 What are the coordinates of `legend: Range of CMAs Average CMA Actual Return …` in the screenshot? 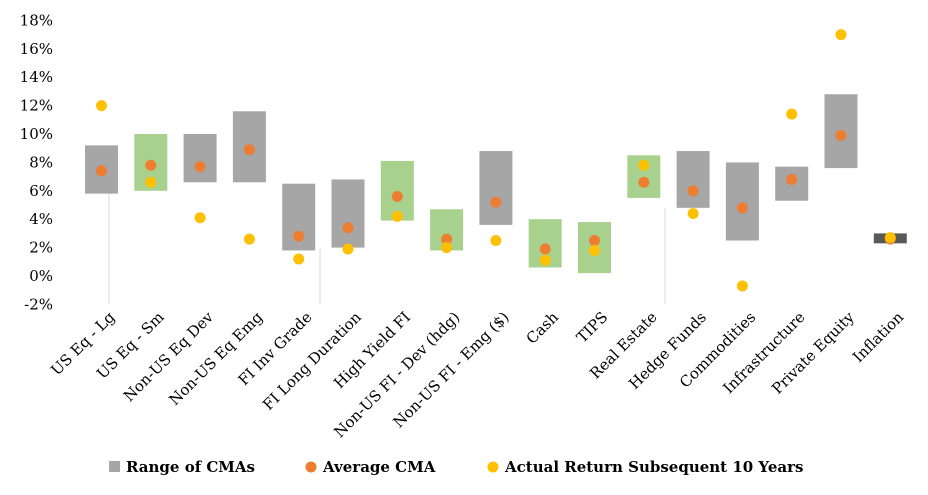 It's located at (456, 467).